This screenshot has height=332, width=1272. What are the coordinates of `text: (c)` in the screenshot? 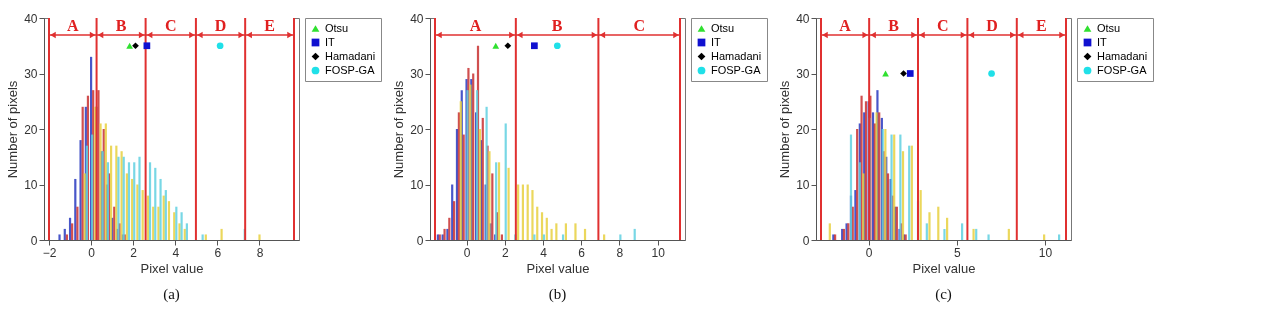 It's located at (943, 294).